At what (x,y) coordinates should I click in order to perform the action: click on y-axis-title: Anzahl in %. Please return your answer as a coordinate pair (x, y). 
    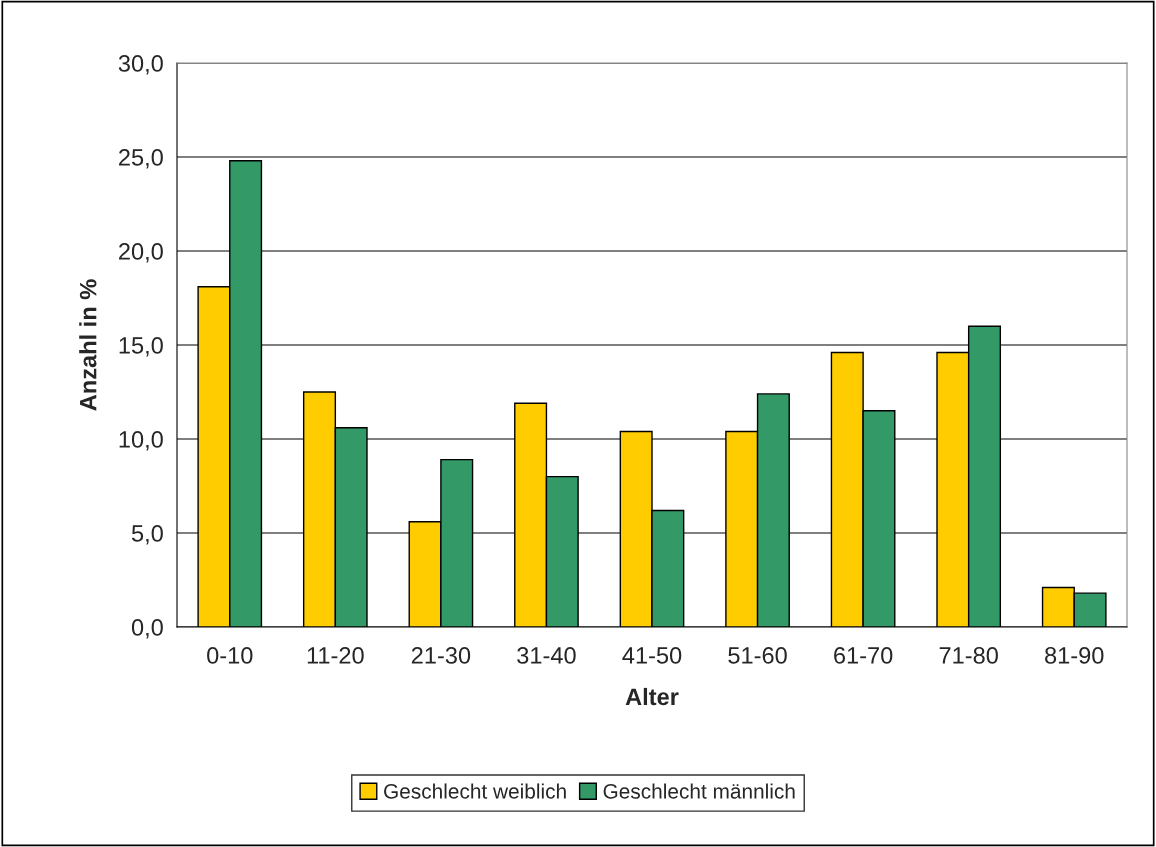
    Looking at the image, I should click on (88, 345).